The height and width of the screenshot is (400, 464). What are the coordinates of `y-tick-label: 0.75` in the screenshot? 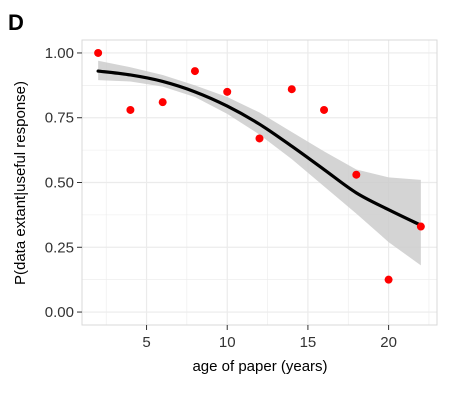 It's located at (59, 118).